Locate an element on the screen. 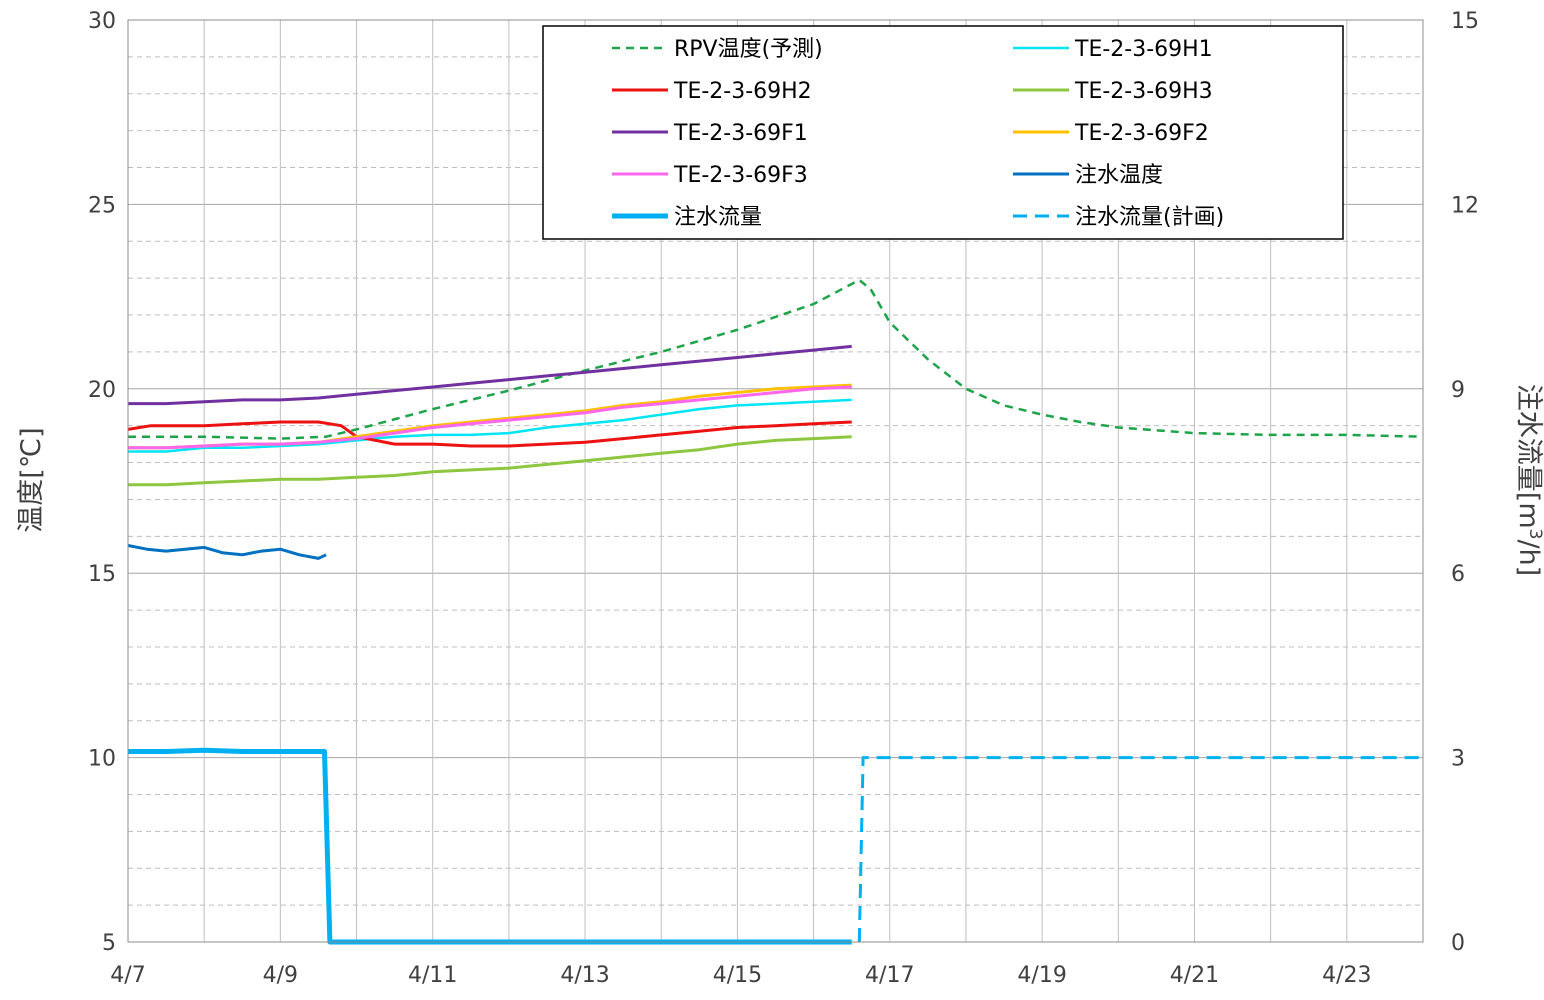 The width and height of the screenshot is (1544, 1000). legend-box is located at coordinates (943, 132).